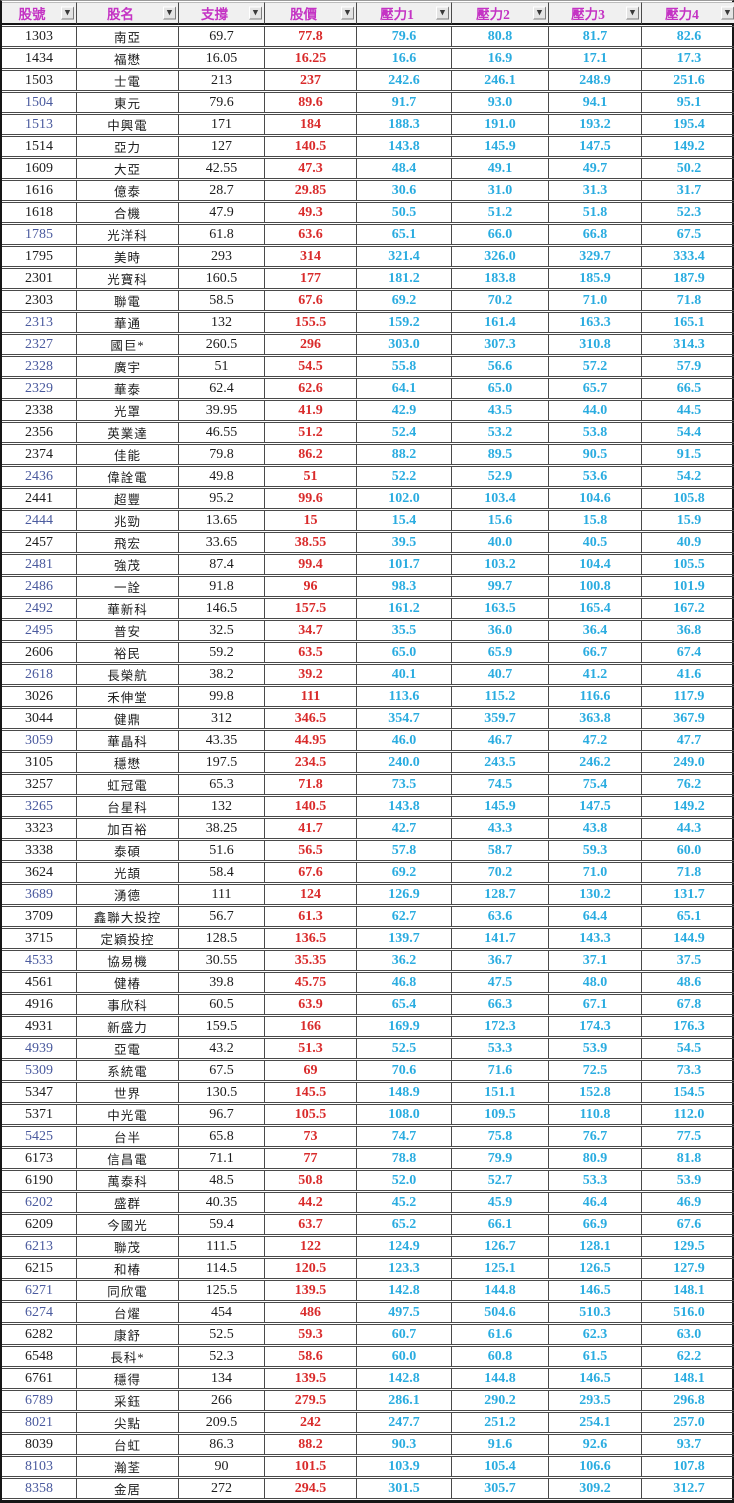  Describe the element at coordinates (595, 410) in the screenshot. I see `pressure3-cell: 44.0` at that location.